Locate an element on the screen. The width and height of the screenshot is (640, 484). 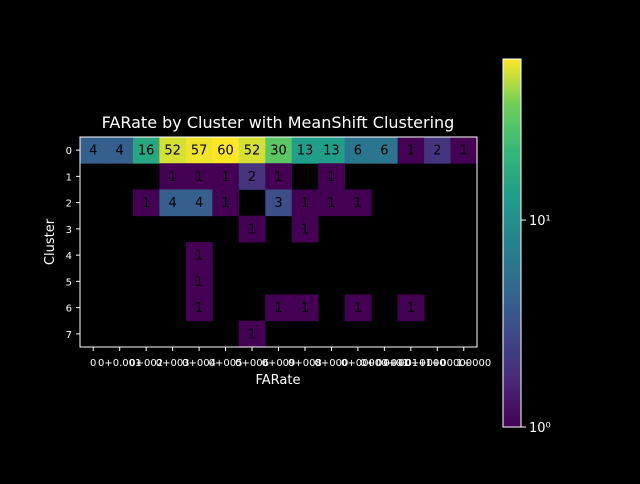
cell-value-label: 52 is located at coordinates (252, 151).